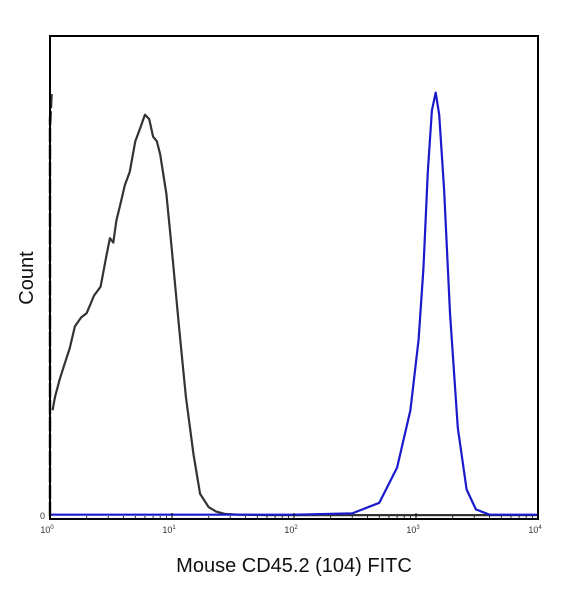 The height and width of the screenshot is (600, 574). What do you see at coordinates (291, 523) in the screenshot?
I see `tick-layer: 100 101 102 103 104 0` at bounding box center [291, 523].